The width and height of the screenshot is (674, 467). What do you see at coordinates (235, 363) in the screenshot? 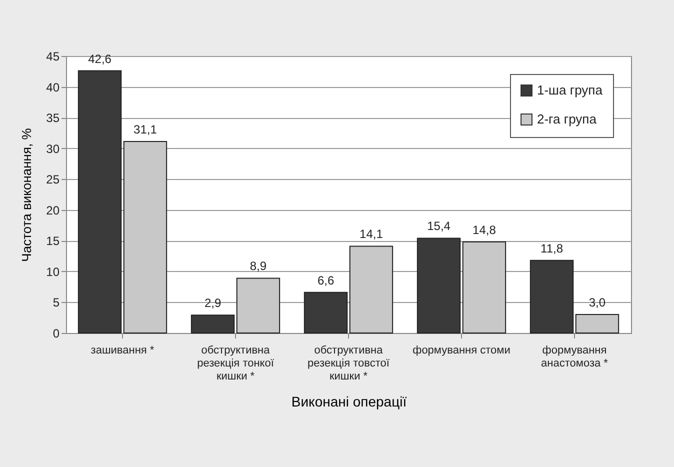
I see `x-tick-label: обструктивна резекція тонкої кишки *` at bounding box center [235, 363].